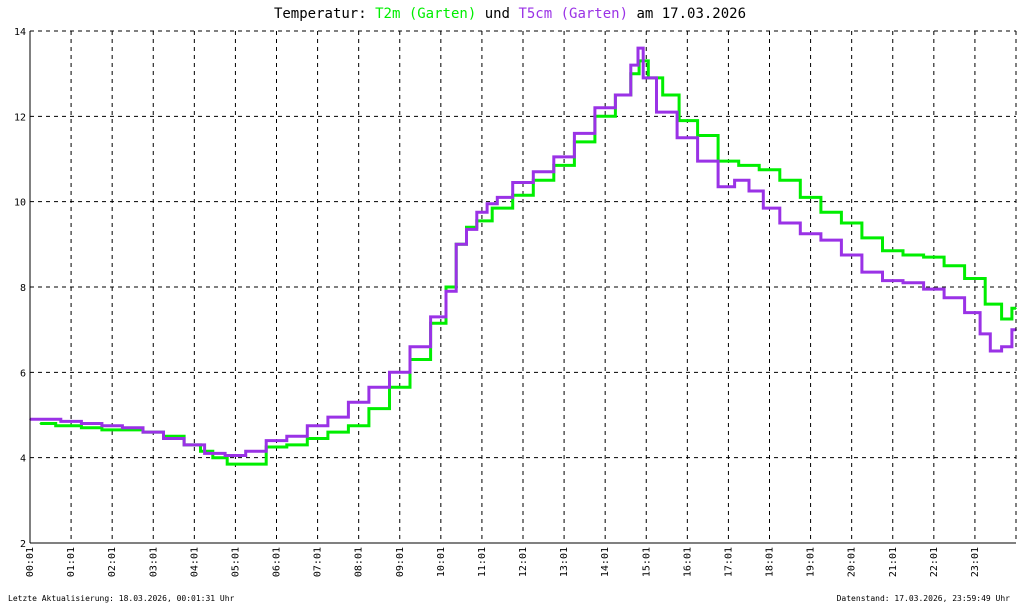 The width and height of the screenshot is (1020, 606). What do you see at coordinates (573, 14) in the screenshot?
I see `title-series-t5cm: T5cm (Garten)` at bounding box center [573, 14].